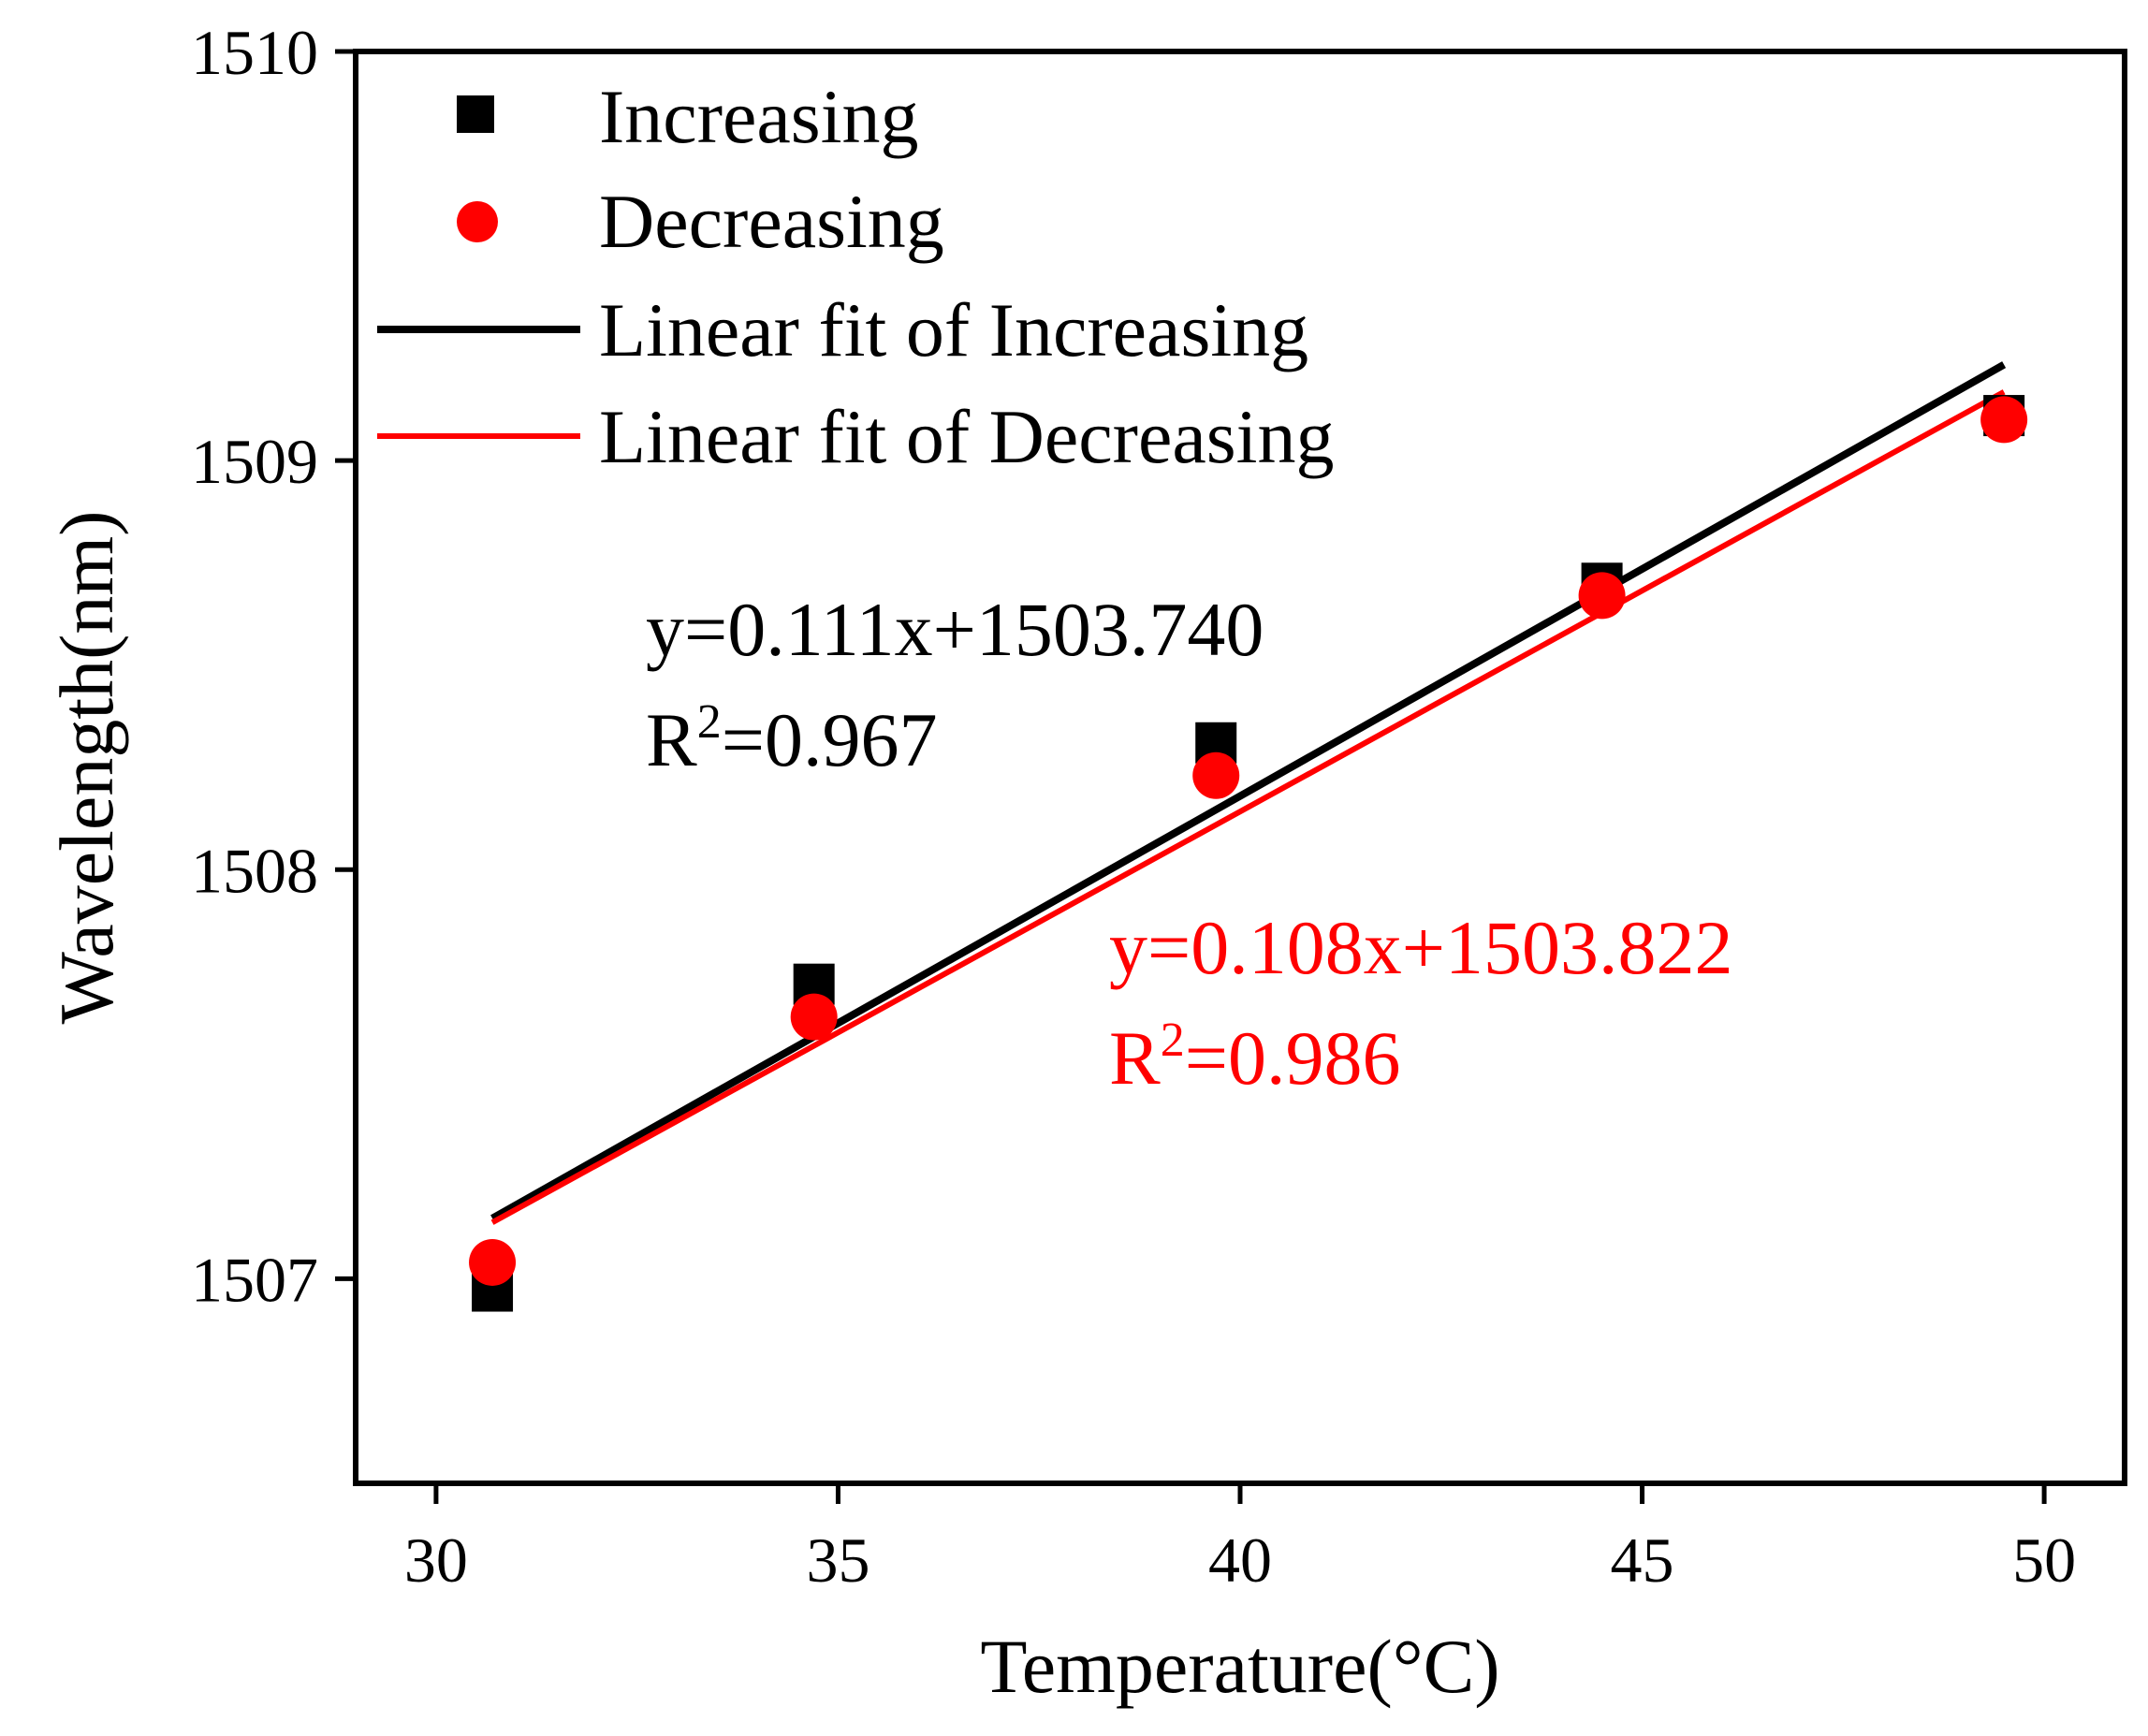 The height and width of the screenshot is (1736, 2148). I want to click on x-tick-label: 30, so click(436, 1560).